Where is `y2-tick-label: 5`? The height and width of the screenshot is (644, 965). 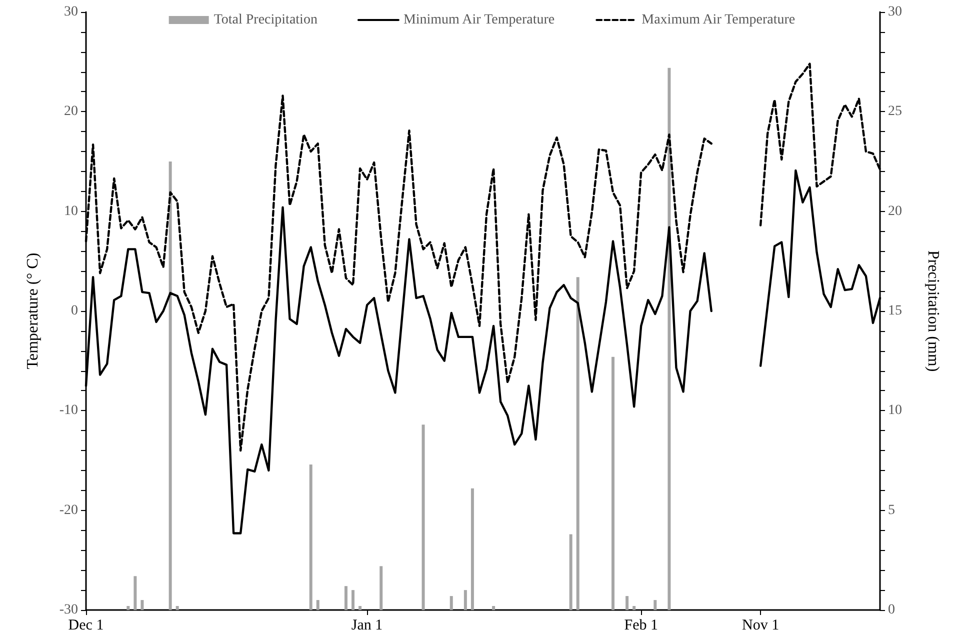
y2-tick-label: 5 is located at coordinates (891, 510).